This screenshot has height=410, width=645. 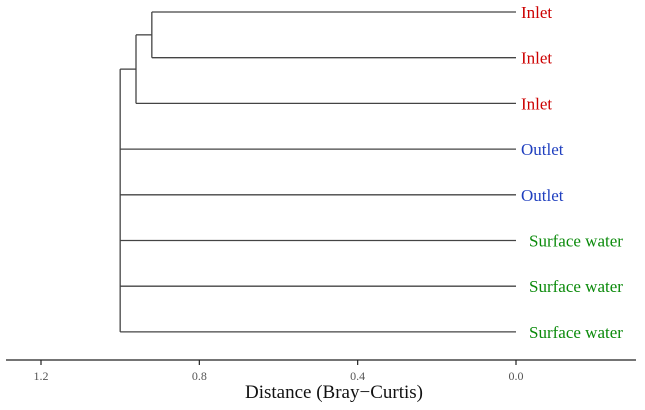 I want to click on x-ticks: 1.2 0.8 0.4 0.0, so click(x=279, y=371).